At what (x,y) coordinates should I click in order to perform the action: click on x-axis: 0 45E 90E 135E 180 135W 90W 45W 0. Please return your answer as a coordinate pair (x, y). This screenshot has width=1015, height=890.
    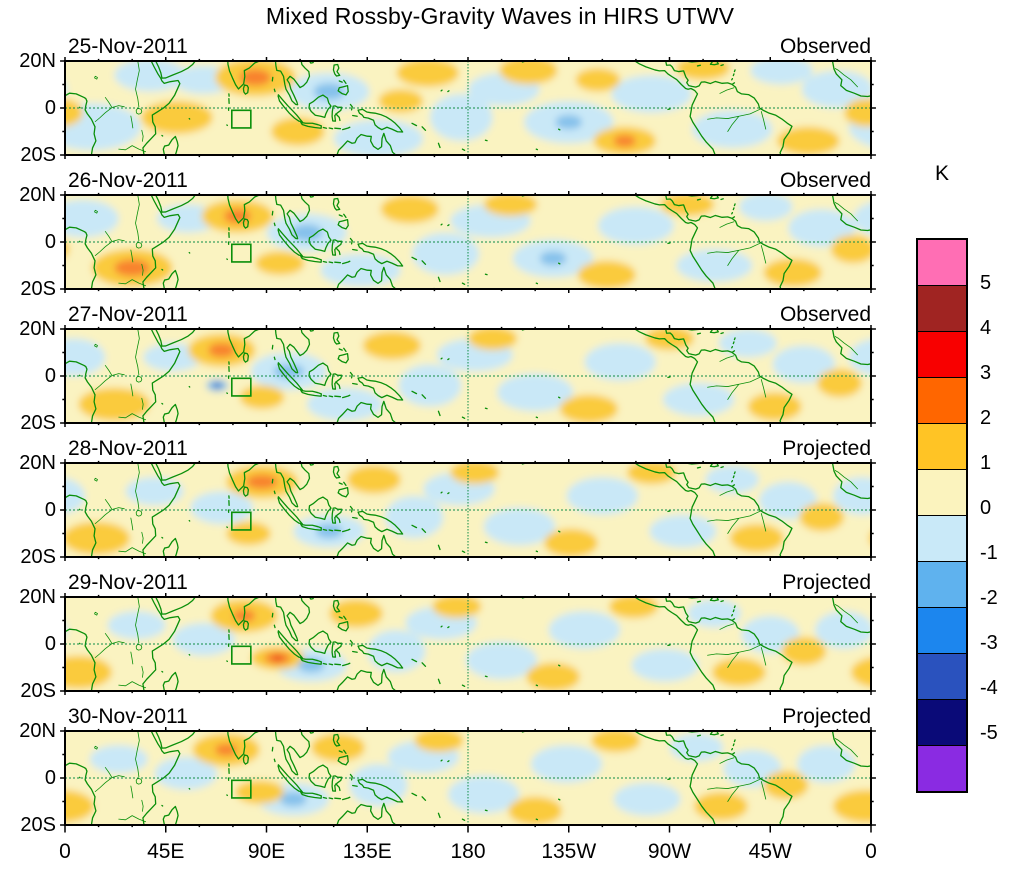
    Looking at the image, I should click on (507, 854).